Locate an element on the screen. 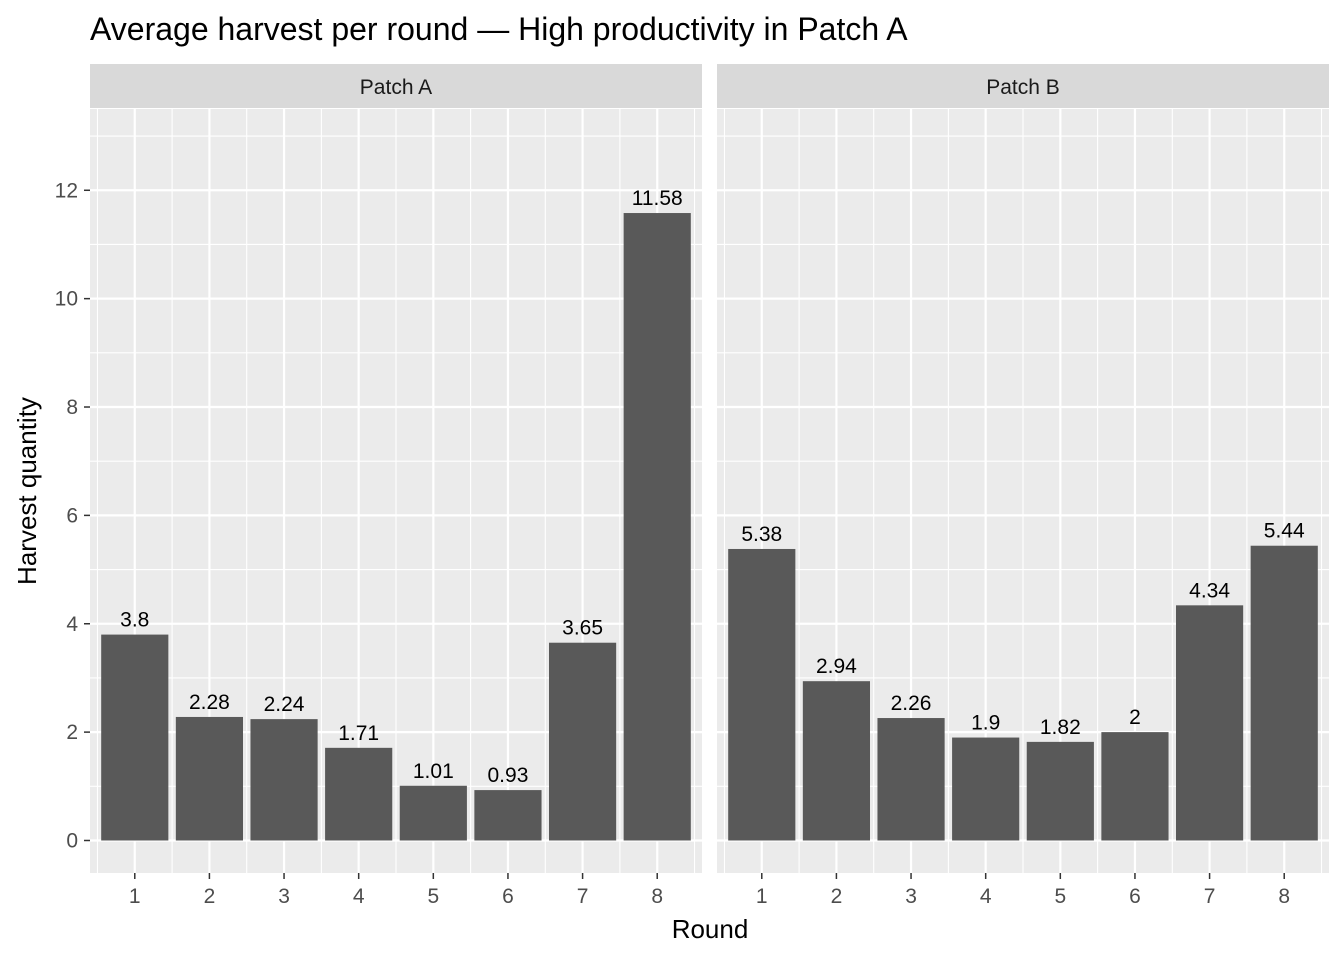  data-label: 4.34 is located at coordinates (1209, 590).